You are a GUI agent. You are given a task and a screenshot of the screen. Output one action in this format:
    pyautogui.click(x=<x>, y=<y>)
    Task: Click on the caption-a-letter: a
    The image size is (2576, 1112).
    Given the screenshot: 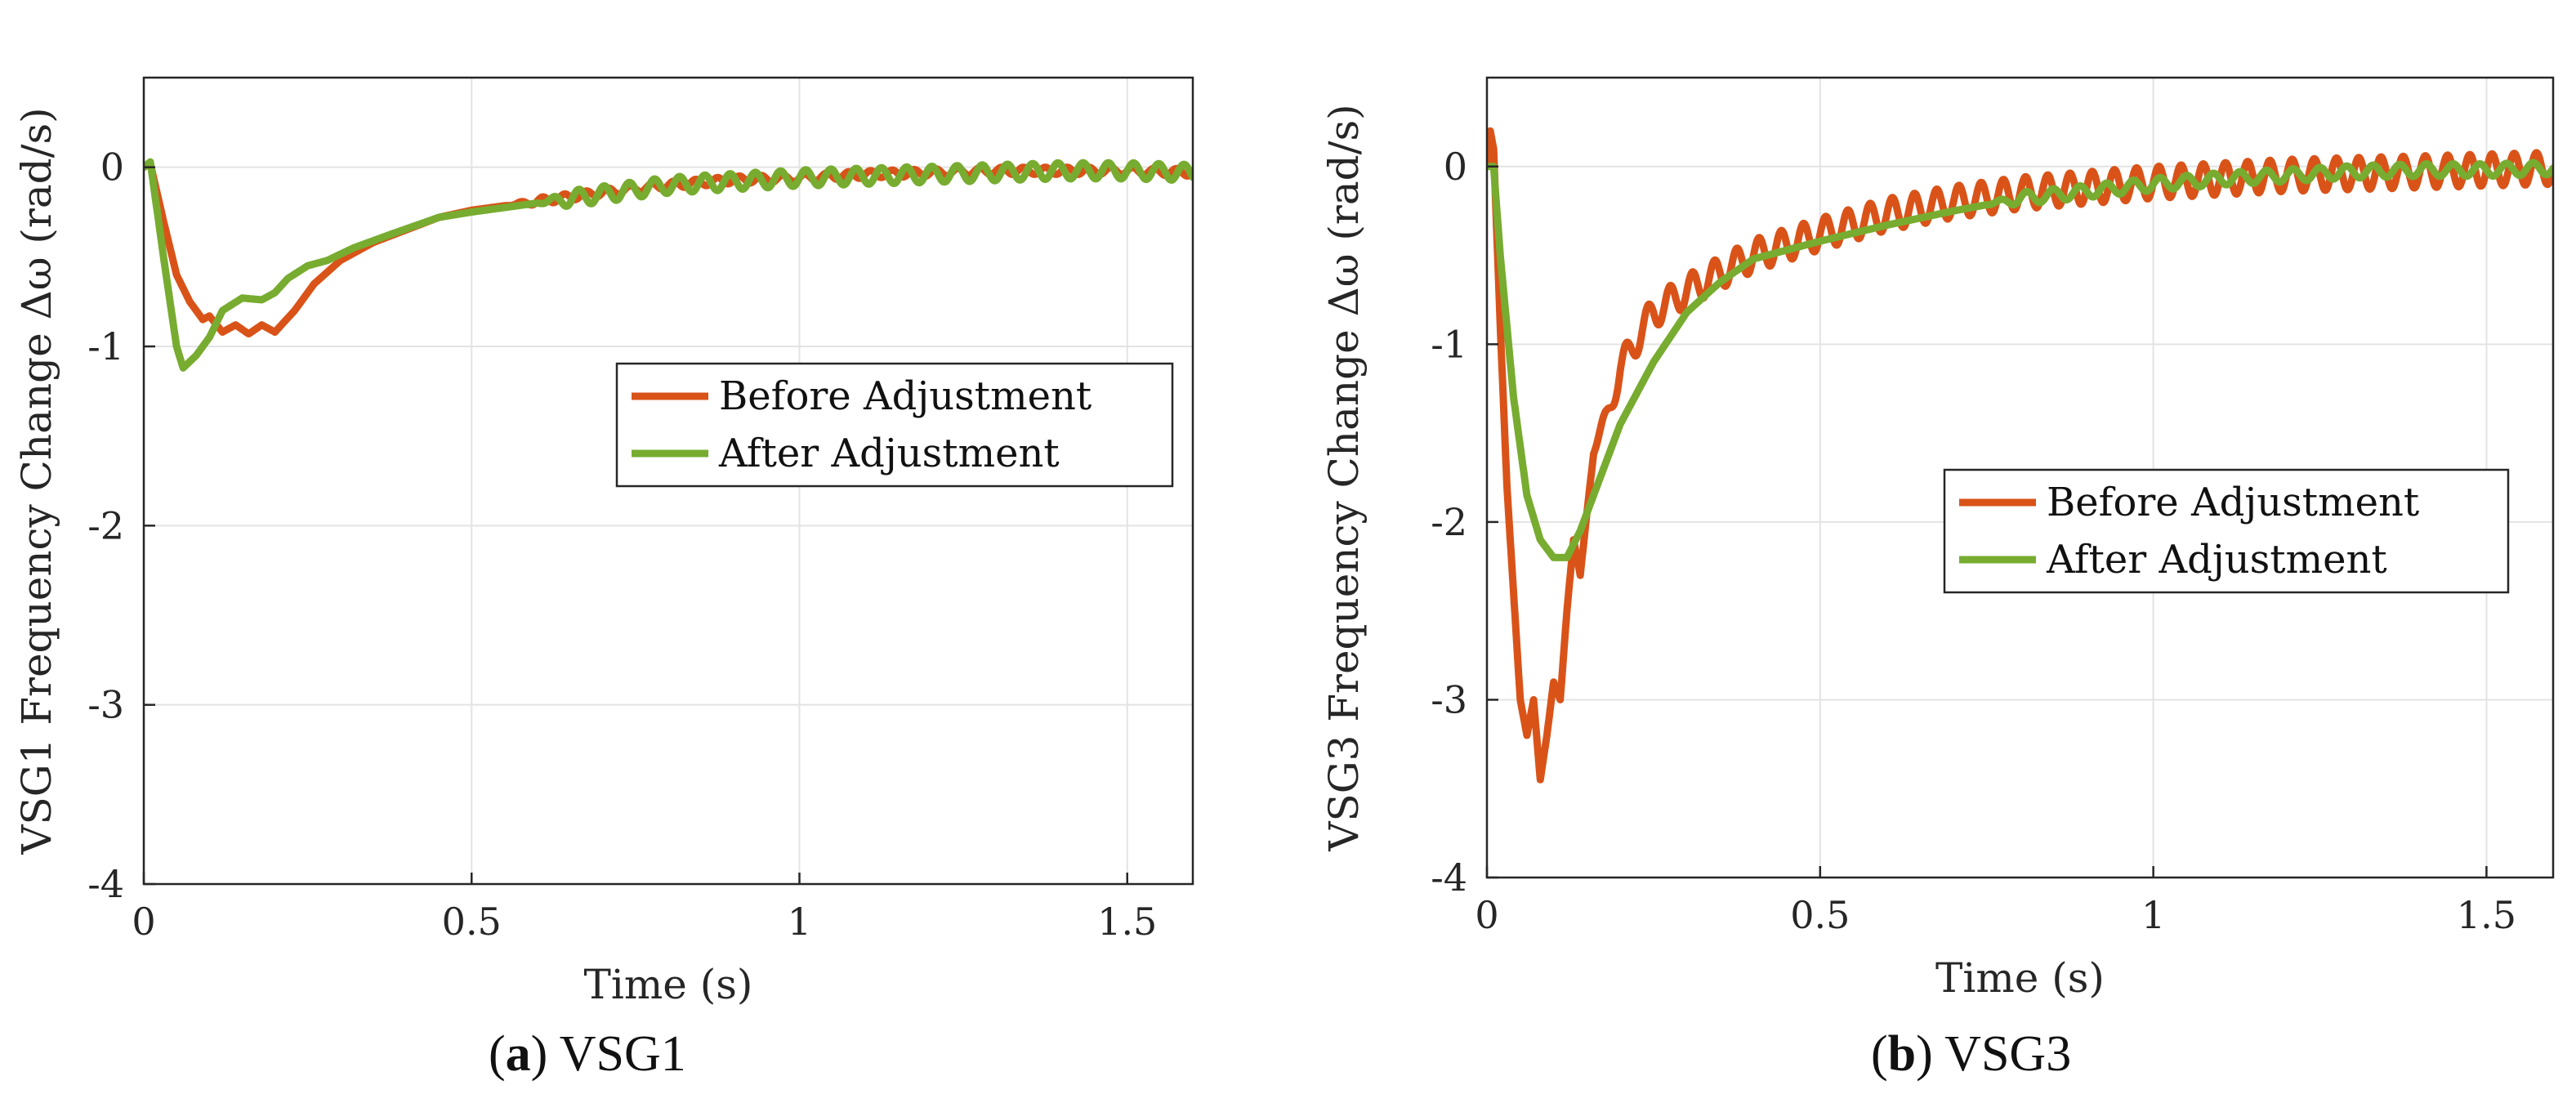 What is the action you would take?
    pyautogui.click(x=518, y=1054)
    